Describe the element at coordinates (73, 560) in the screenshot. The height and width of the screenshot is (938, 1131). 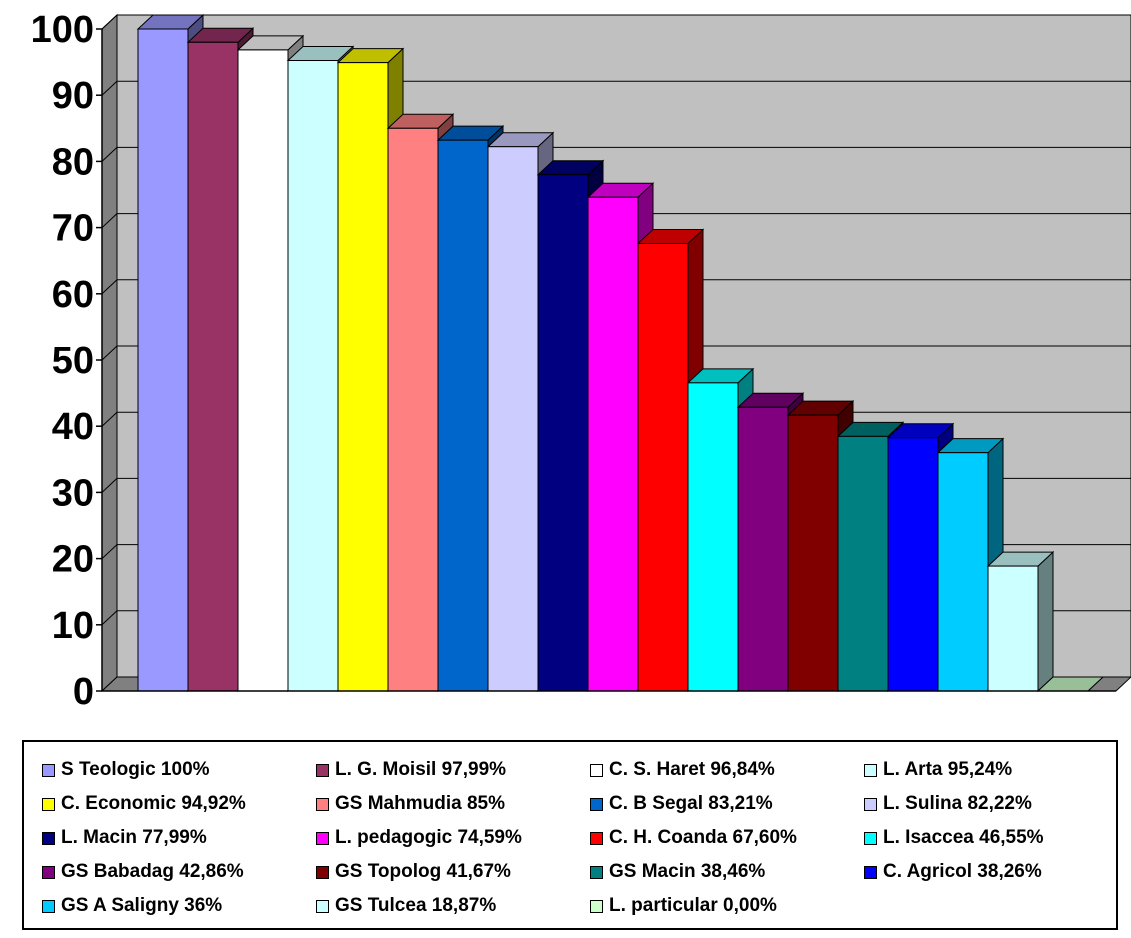
I see `y-tick-label: 20` at that location.